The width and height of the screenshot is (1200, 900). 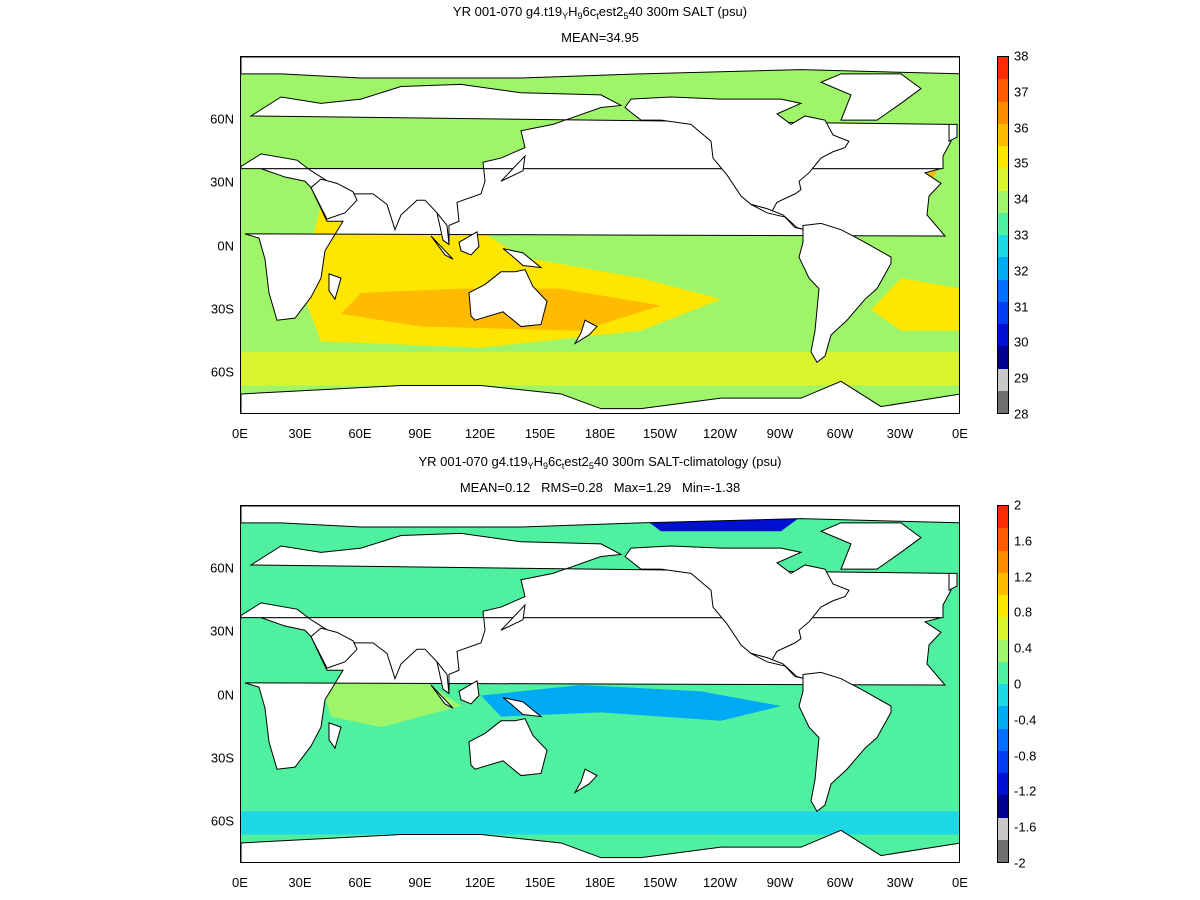 What do you see at coordinates (1021, 414) in the screenshot?
I see `colorbar-label: 28` at bounding box center [1021, 414].